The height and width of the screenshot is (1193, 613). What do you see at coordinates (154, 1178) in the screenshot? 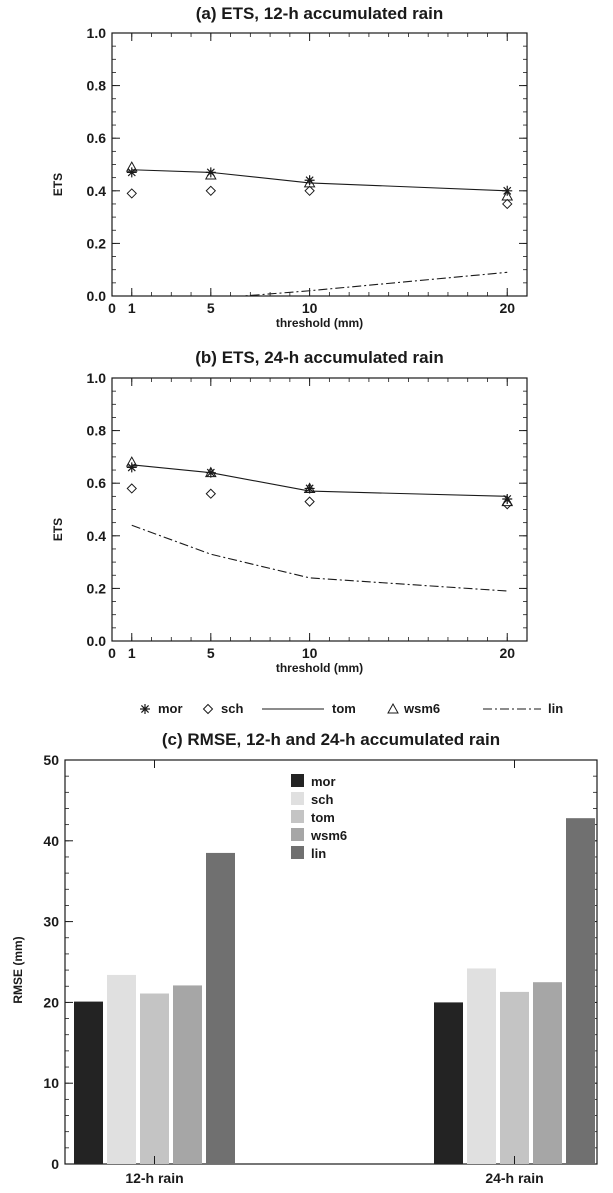
I see `x-tick-label: 12-h rain` at bounding box center [154, 1178].